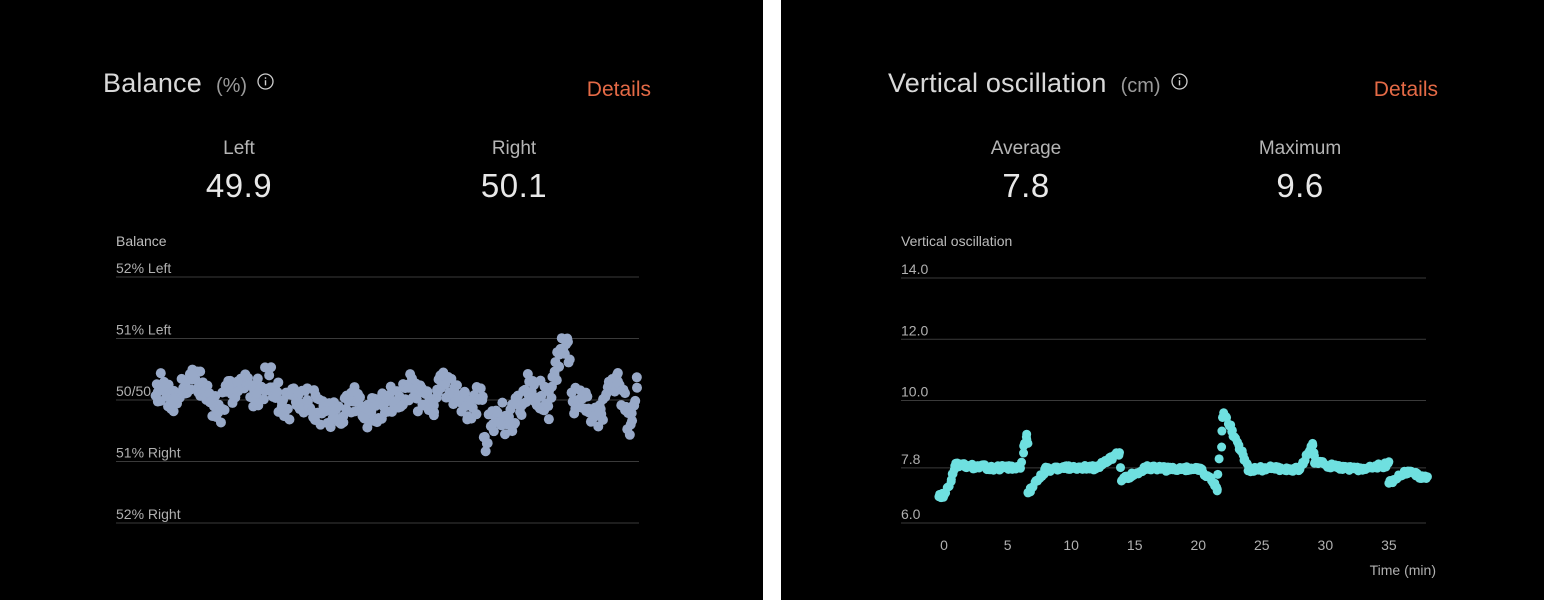  I want to click on y-tick-label: 51% Left, so click(143, 330).